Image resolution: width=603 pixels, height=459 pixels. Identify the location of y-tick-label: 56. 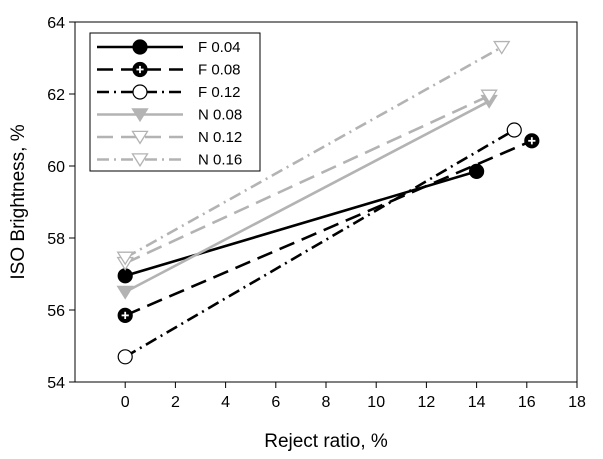
(56, 311).